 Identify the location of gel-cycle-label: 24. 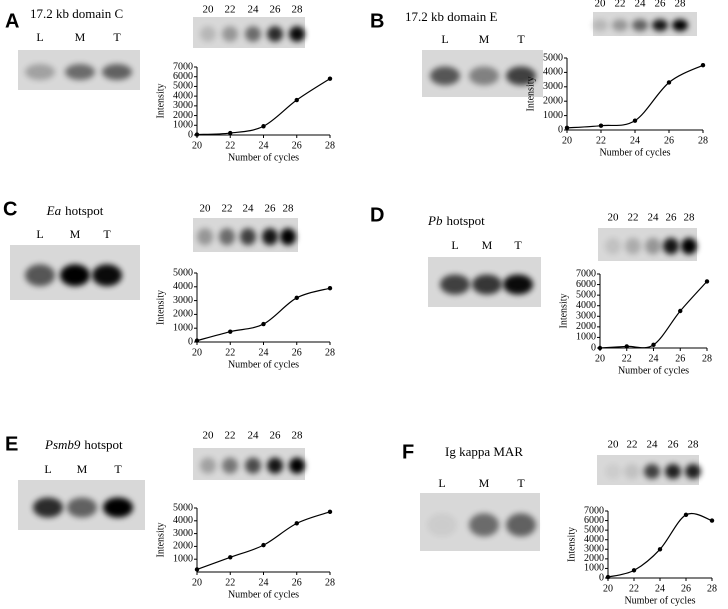
(254, 436).